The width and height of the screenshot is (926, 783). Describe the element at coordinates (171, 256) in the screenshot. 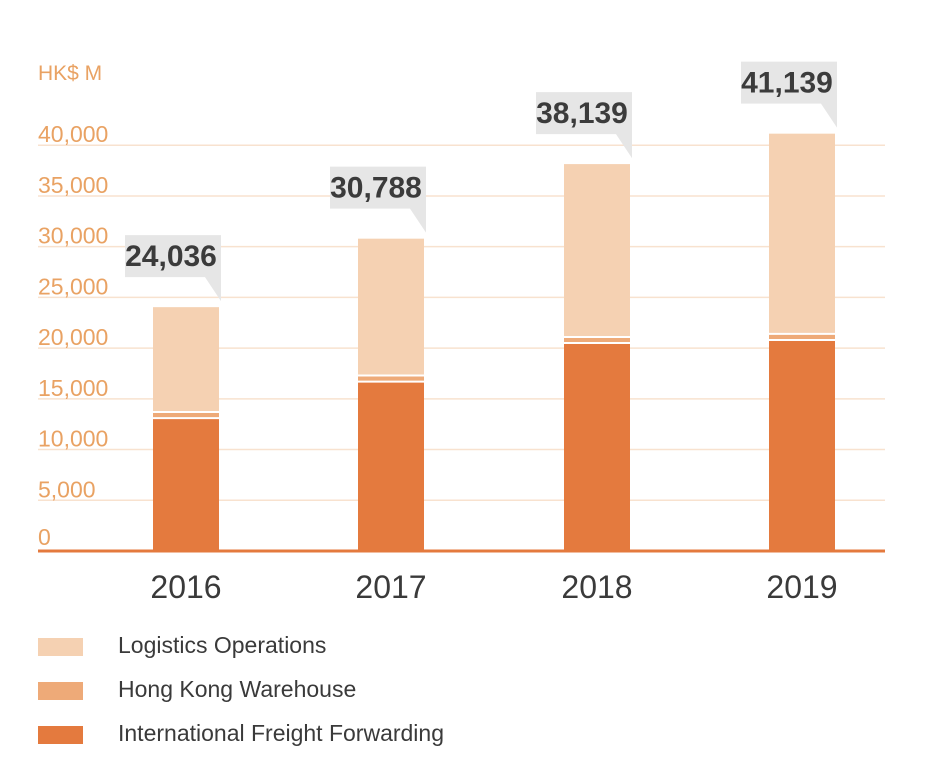

I see `total-value-label: 24,036` at that location.